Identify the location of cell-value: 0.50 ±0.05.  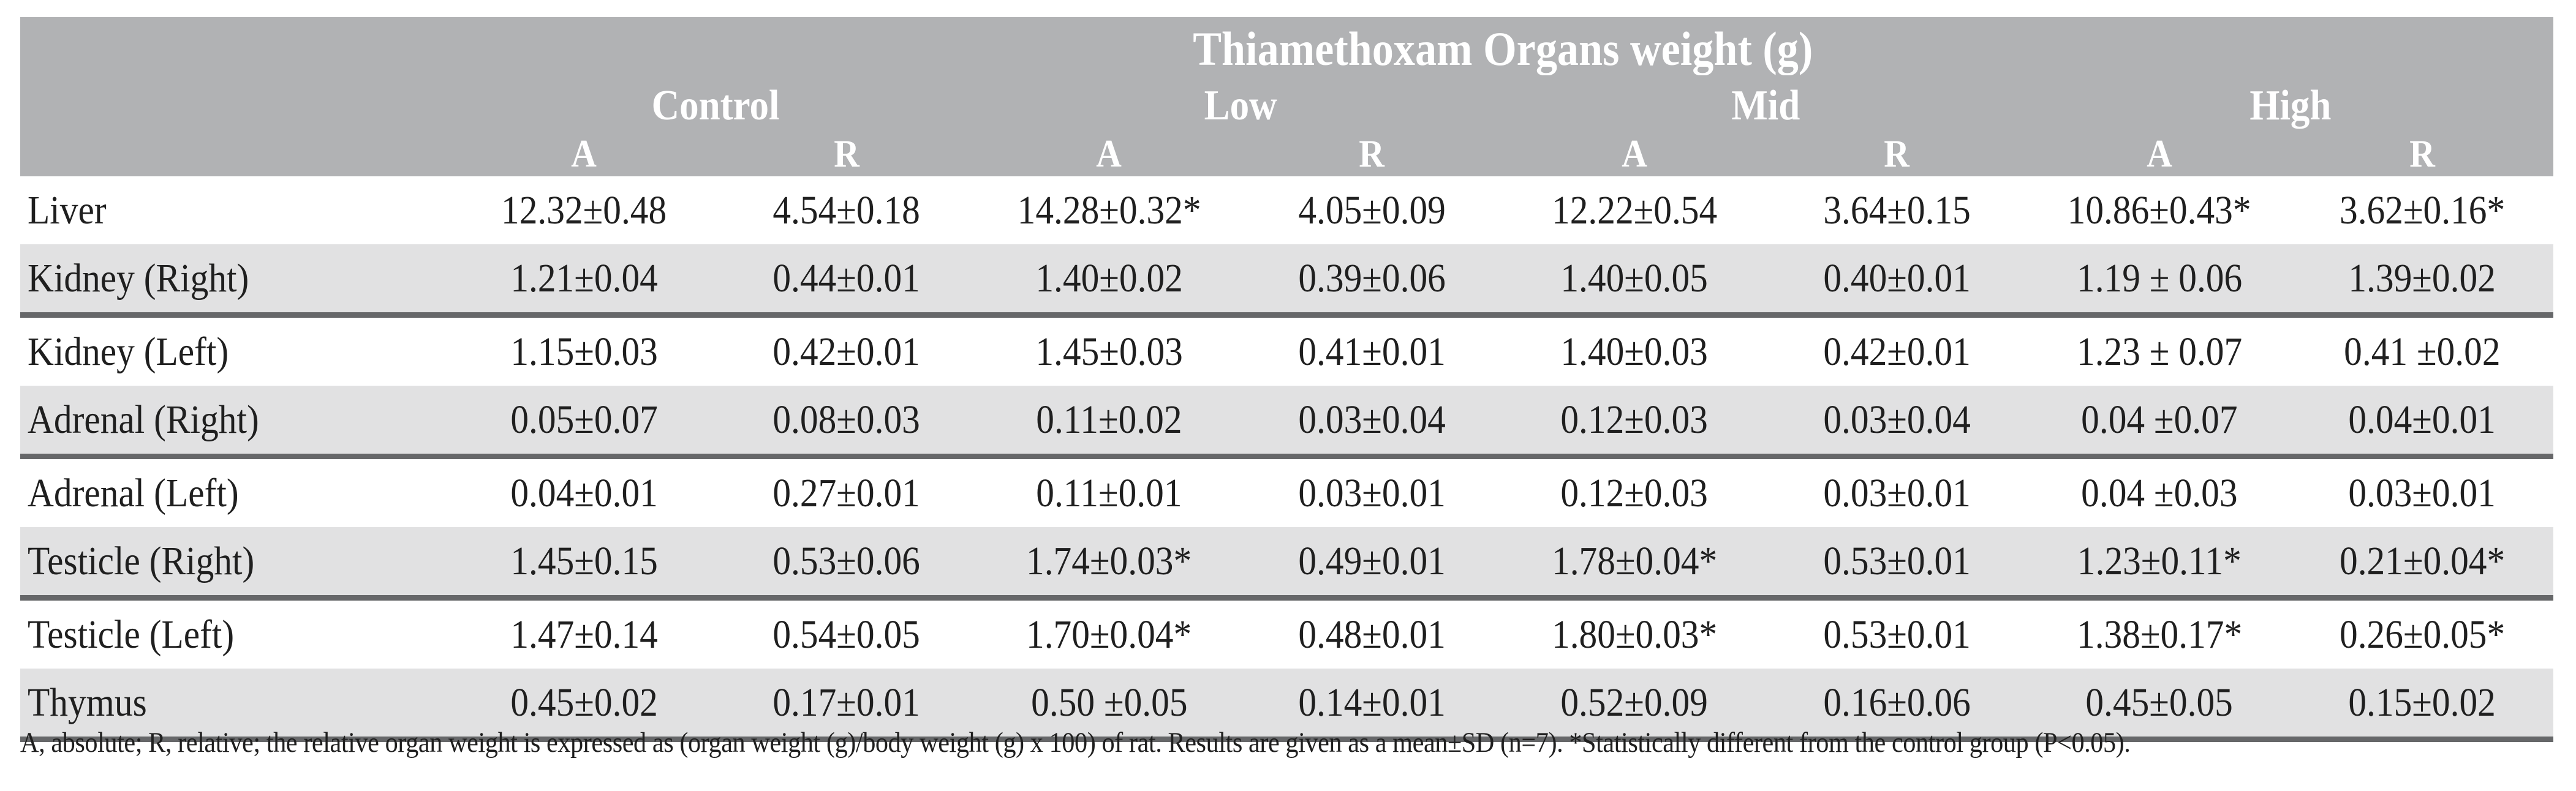
(1109, 702).